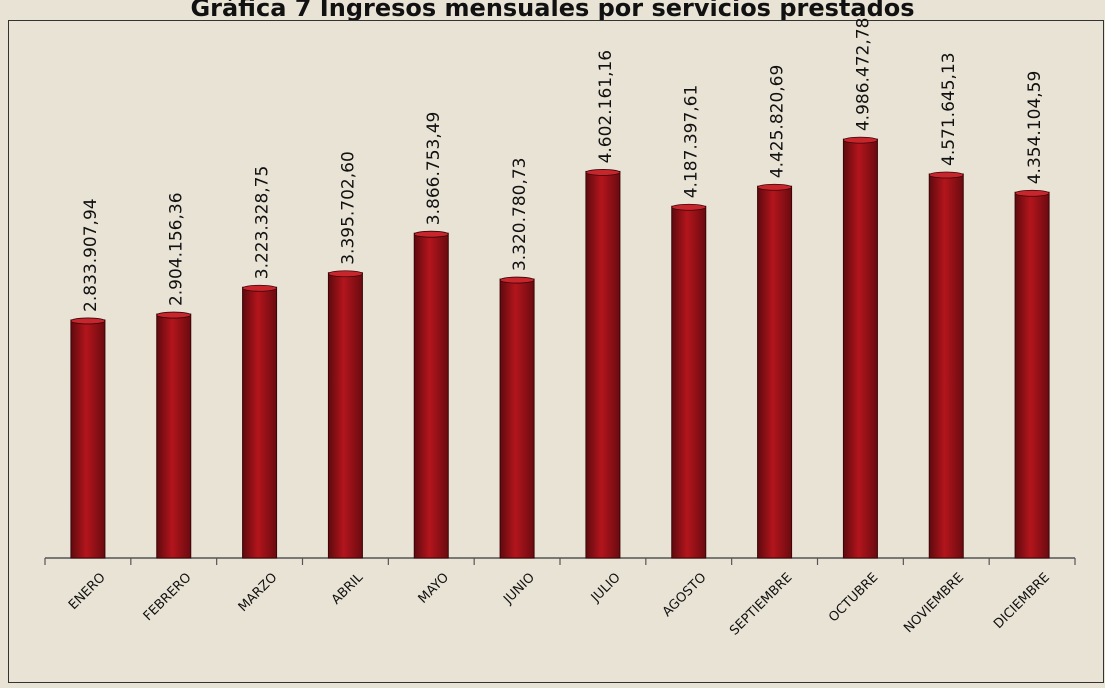 The height and width of the screenshot is (688, 1105). What do you see at coordinates (177, 249) in the screenshot?
I see `data-label-febrero: 2.904.156,36` at bounding box center [177, 249].